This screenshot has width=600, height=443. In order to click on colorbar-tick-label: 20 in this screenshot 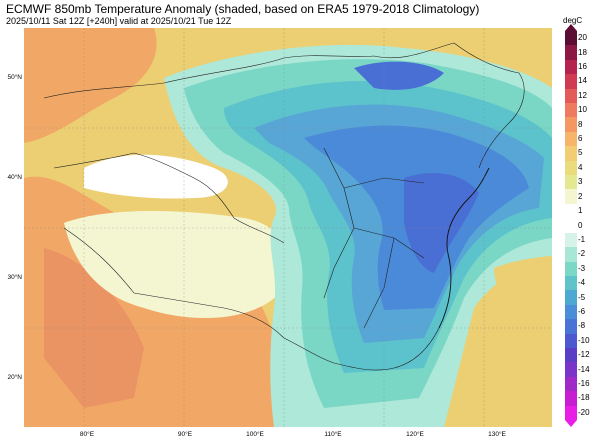, I will do `click(582, 38)`.